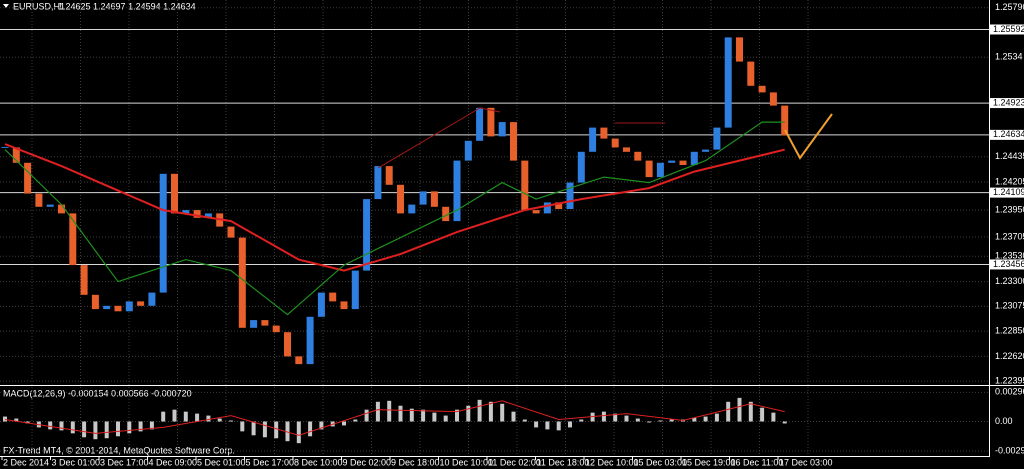 This screenshot has width=1024, height=469. Describe the element at coordinates (26, 462) in the screenshot. I see `x-tick-label: 2 Dec 2014` at that location.